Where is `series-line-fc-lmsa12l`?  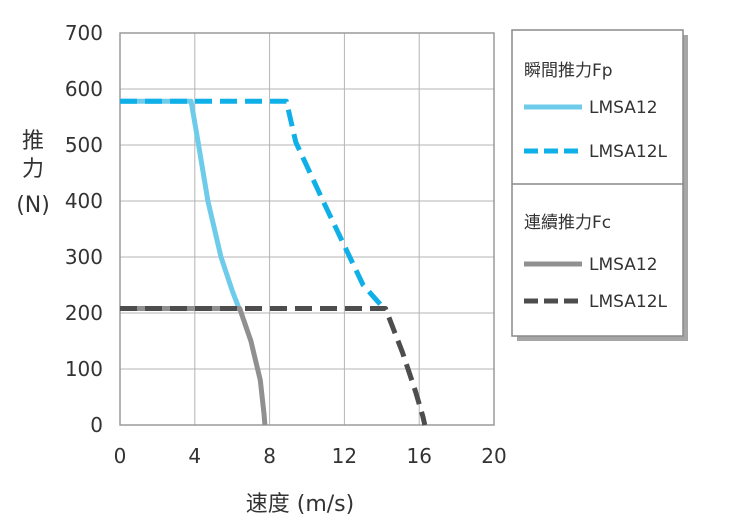 series-line-fc-lmsa12l is located at coordinates (274, 366).